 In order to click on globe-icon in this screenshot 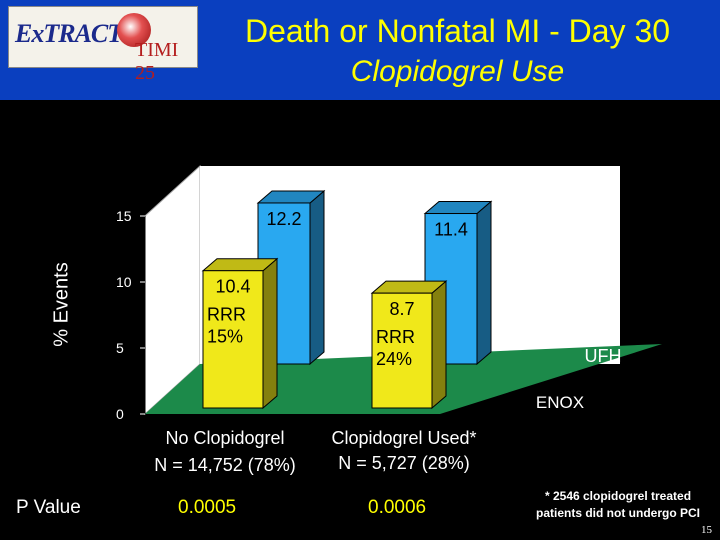, I will do `click(134, 30)`.